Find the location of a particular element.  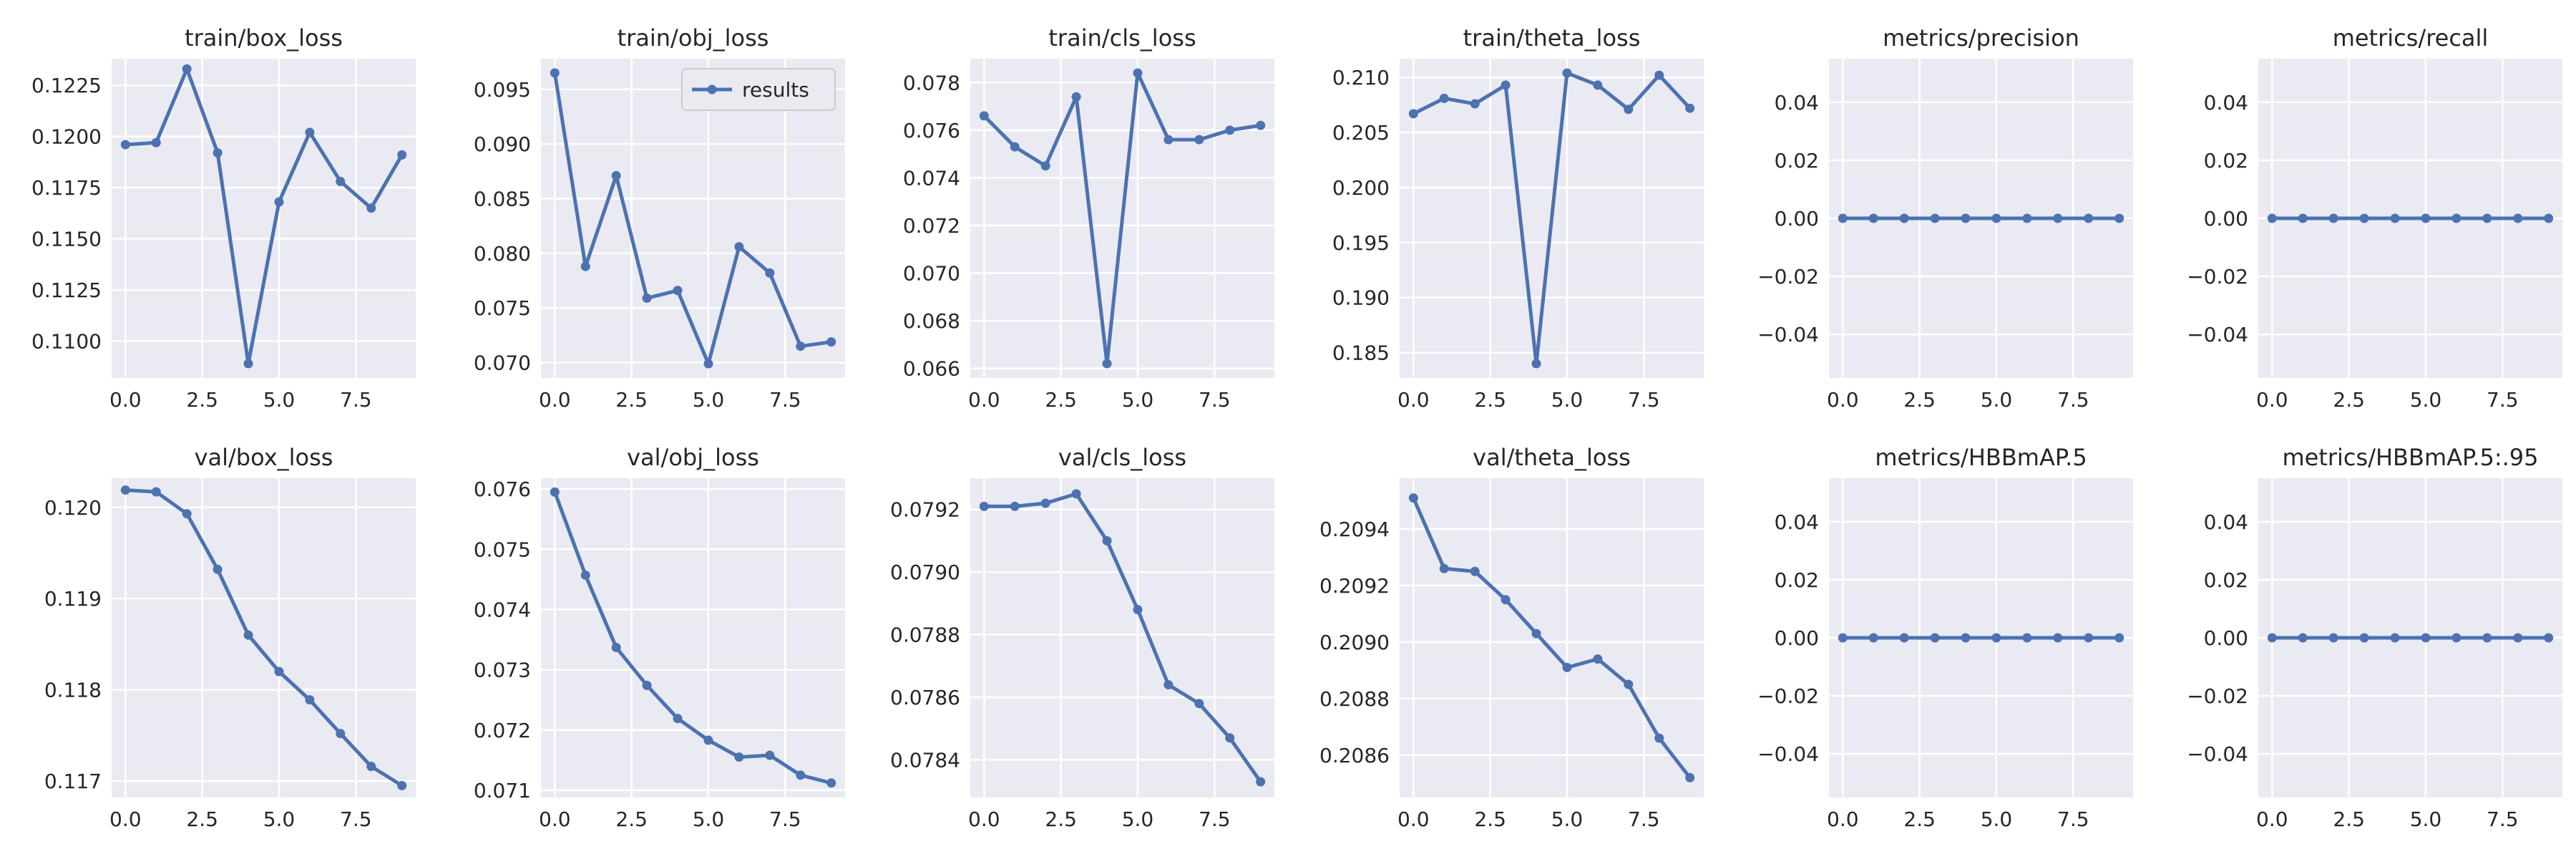

legend: results is located at coordinates (758, 89).